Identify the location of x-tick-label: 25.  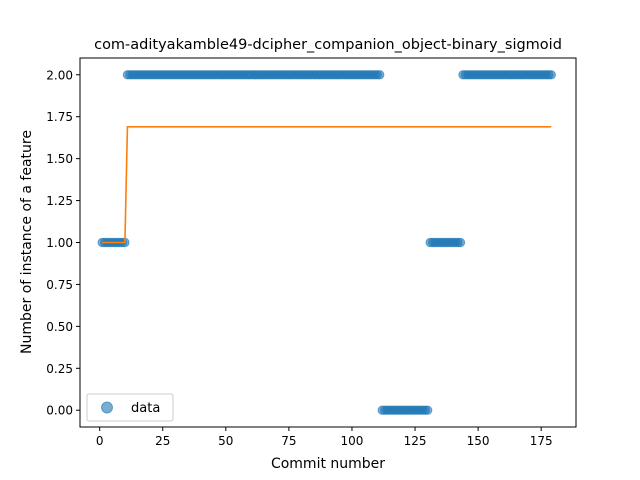
(162, 441).